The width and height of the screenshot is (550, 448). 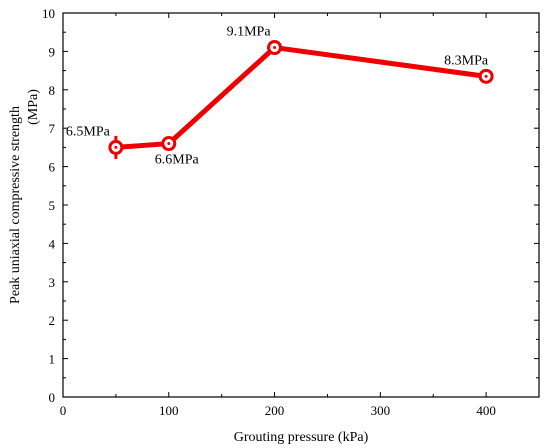 I want to click on data-label: 9.1MPa, so click(x=249, y=32).